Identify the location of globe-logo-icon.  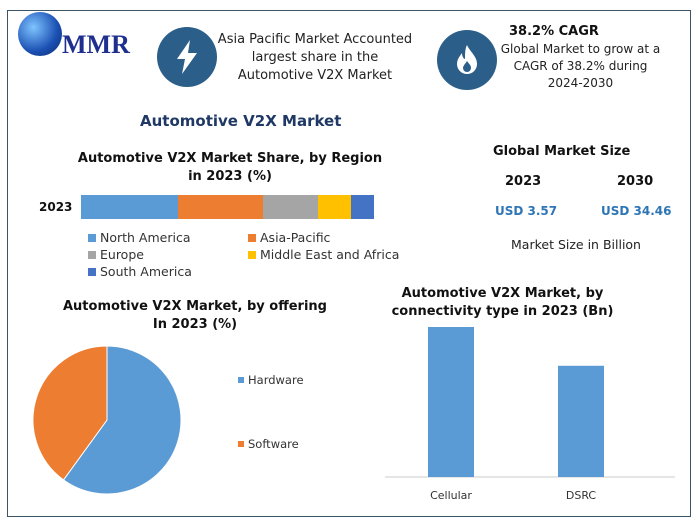
(40, 34).